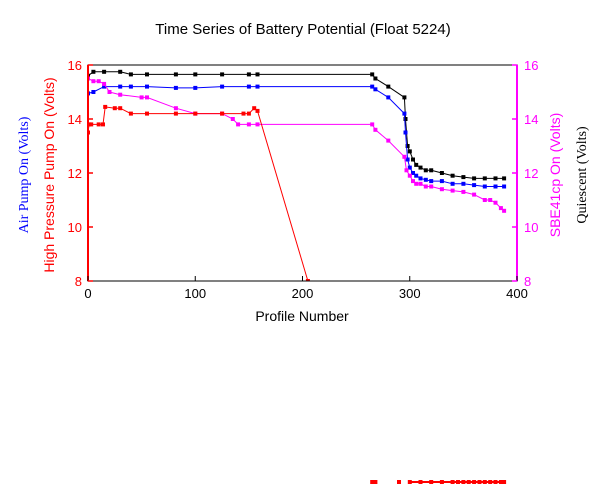 This screenshot has height=501, width=604. Describe the element at coordinates (195, 293) in the screenshot. I see `x-tick-label: 100` at that location.